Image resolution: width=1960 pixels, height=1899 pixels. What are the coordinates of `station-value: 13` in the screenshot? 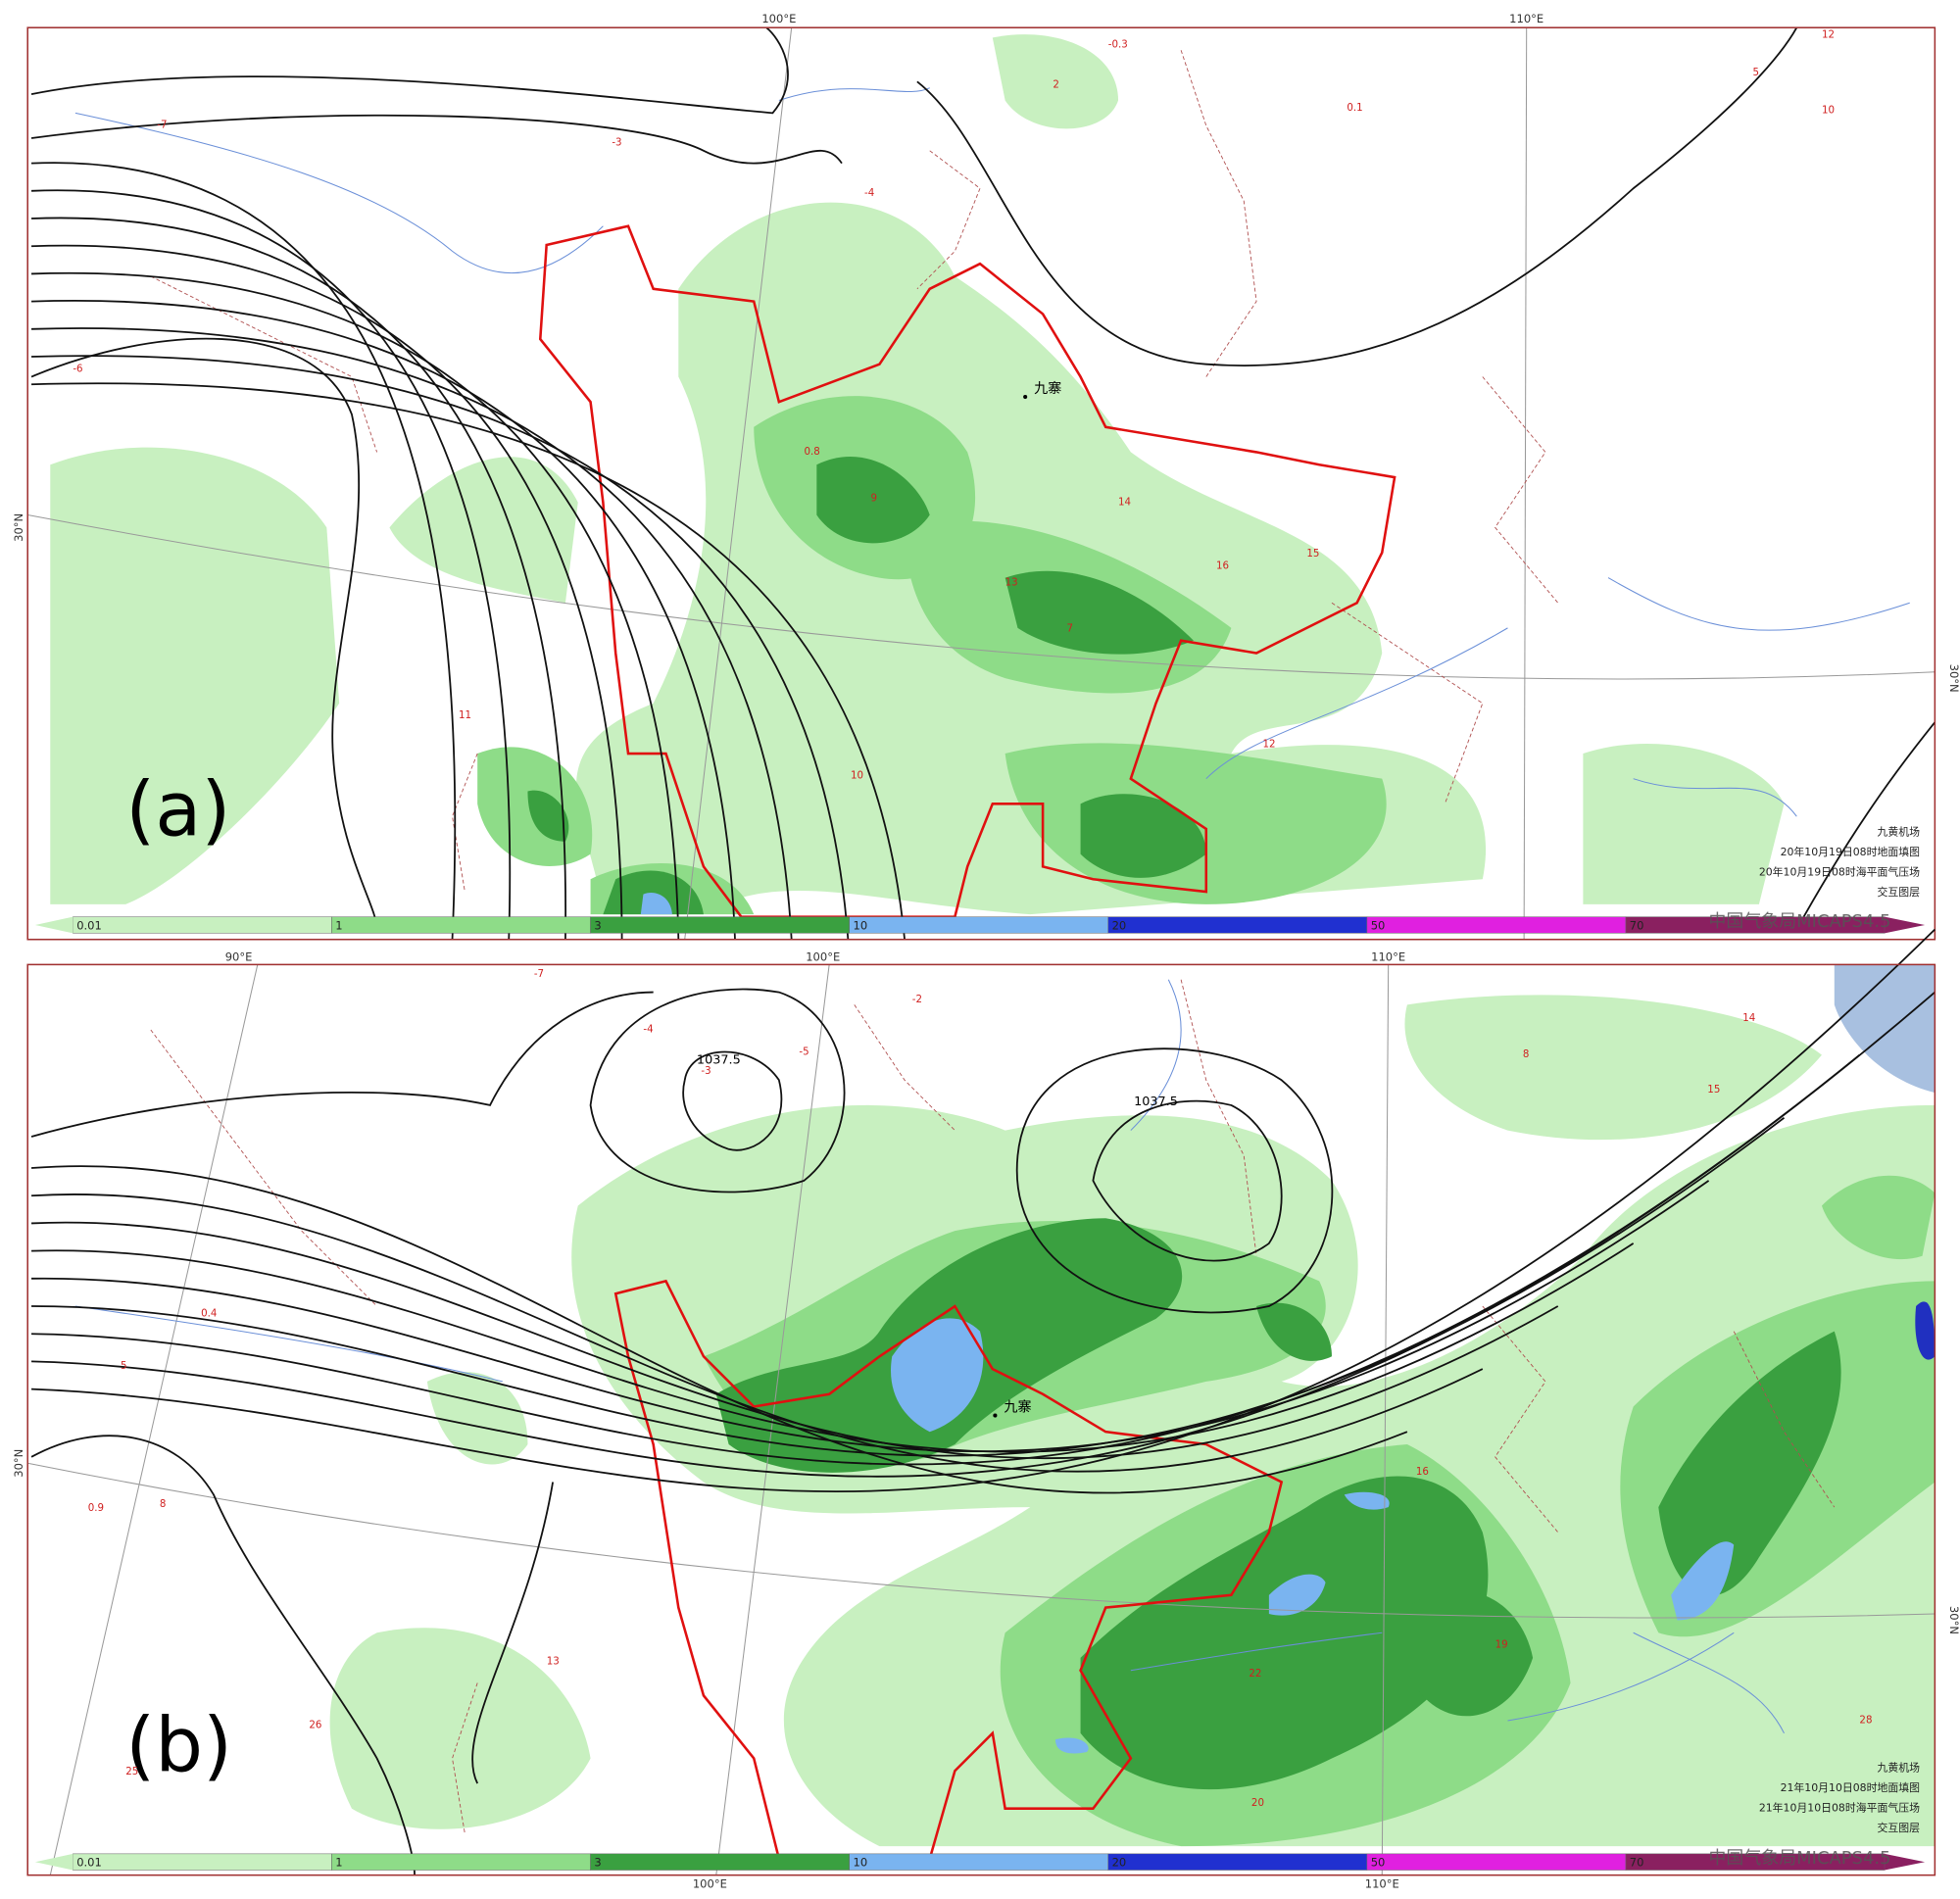 It's located at (1011, 582).